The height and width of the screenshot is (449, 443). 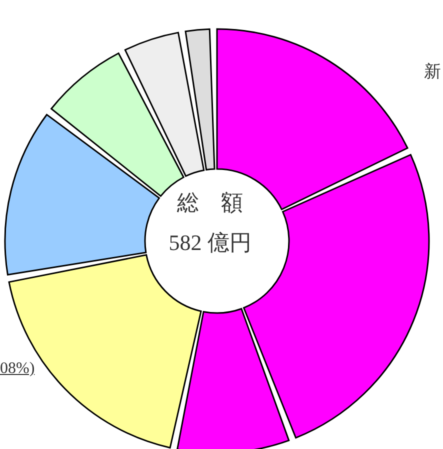 I want to click on text: 582 億円, so click(x=210, y=243).